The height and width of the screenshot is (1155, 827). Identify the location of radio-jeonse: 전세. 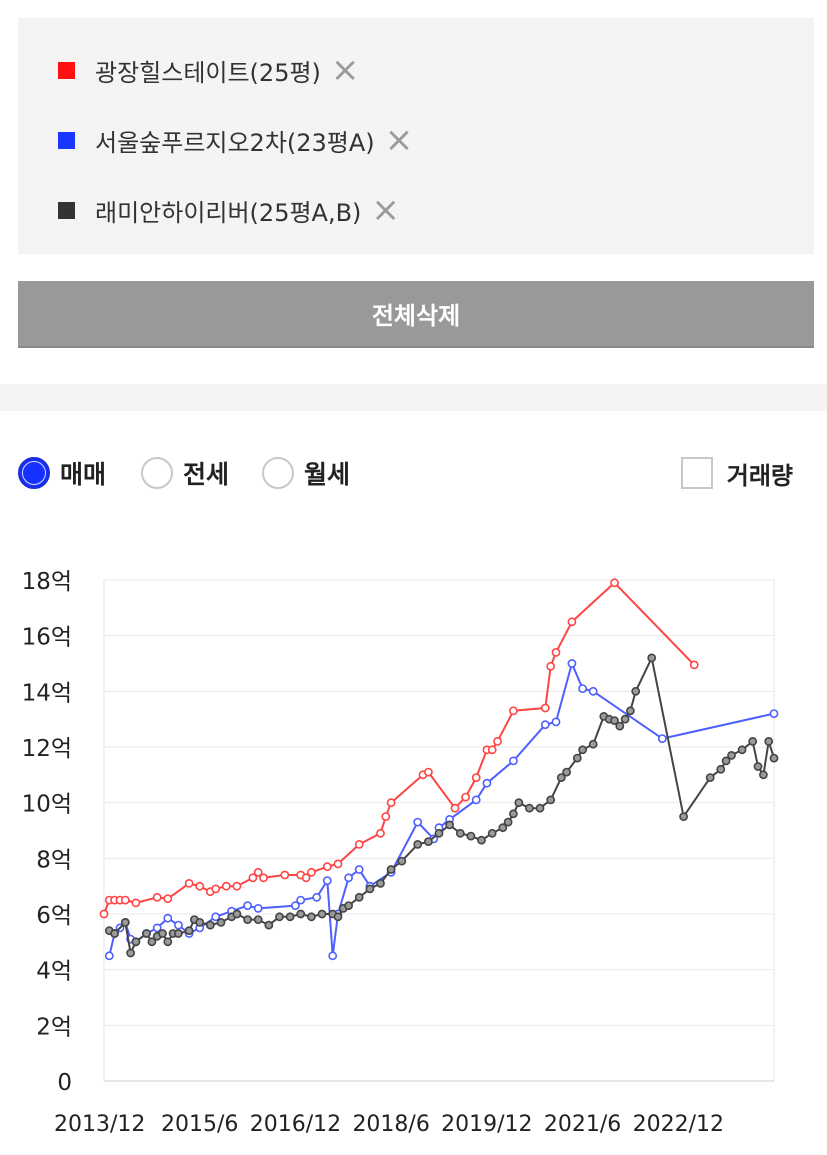
(185, 473).